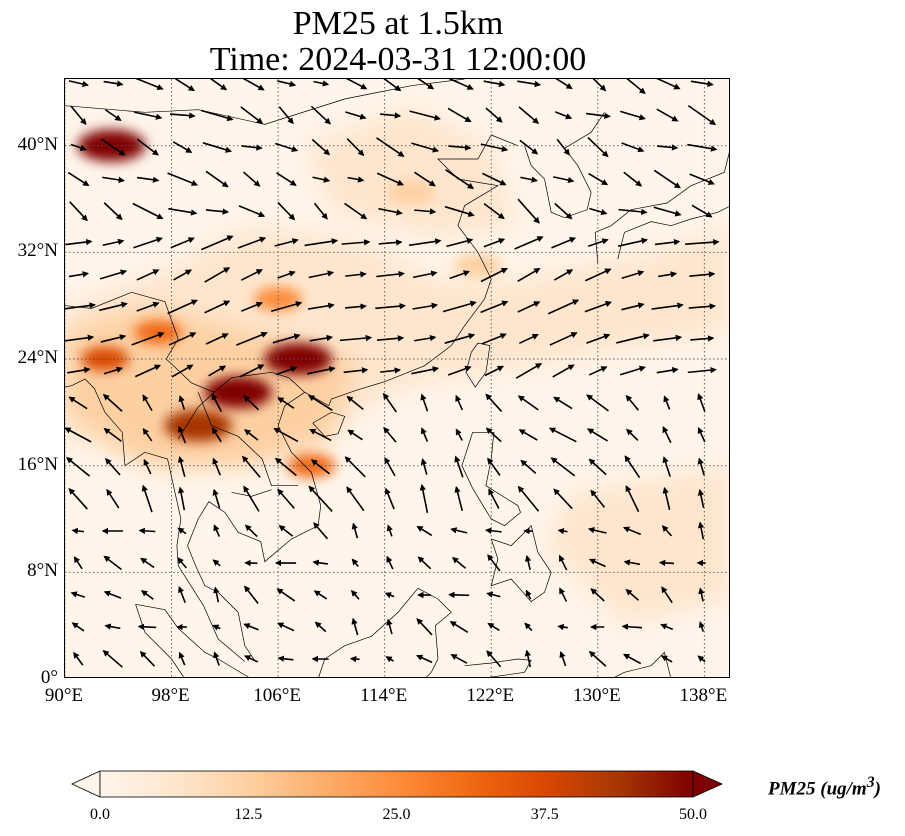 The width and height of the screenshot is (905, 836). What do you see at coordinates (544, 814) in the screenshot?
I see `colorbar-tick-label: 37.5` at bounding box center [544, 814].